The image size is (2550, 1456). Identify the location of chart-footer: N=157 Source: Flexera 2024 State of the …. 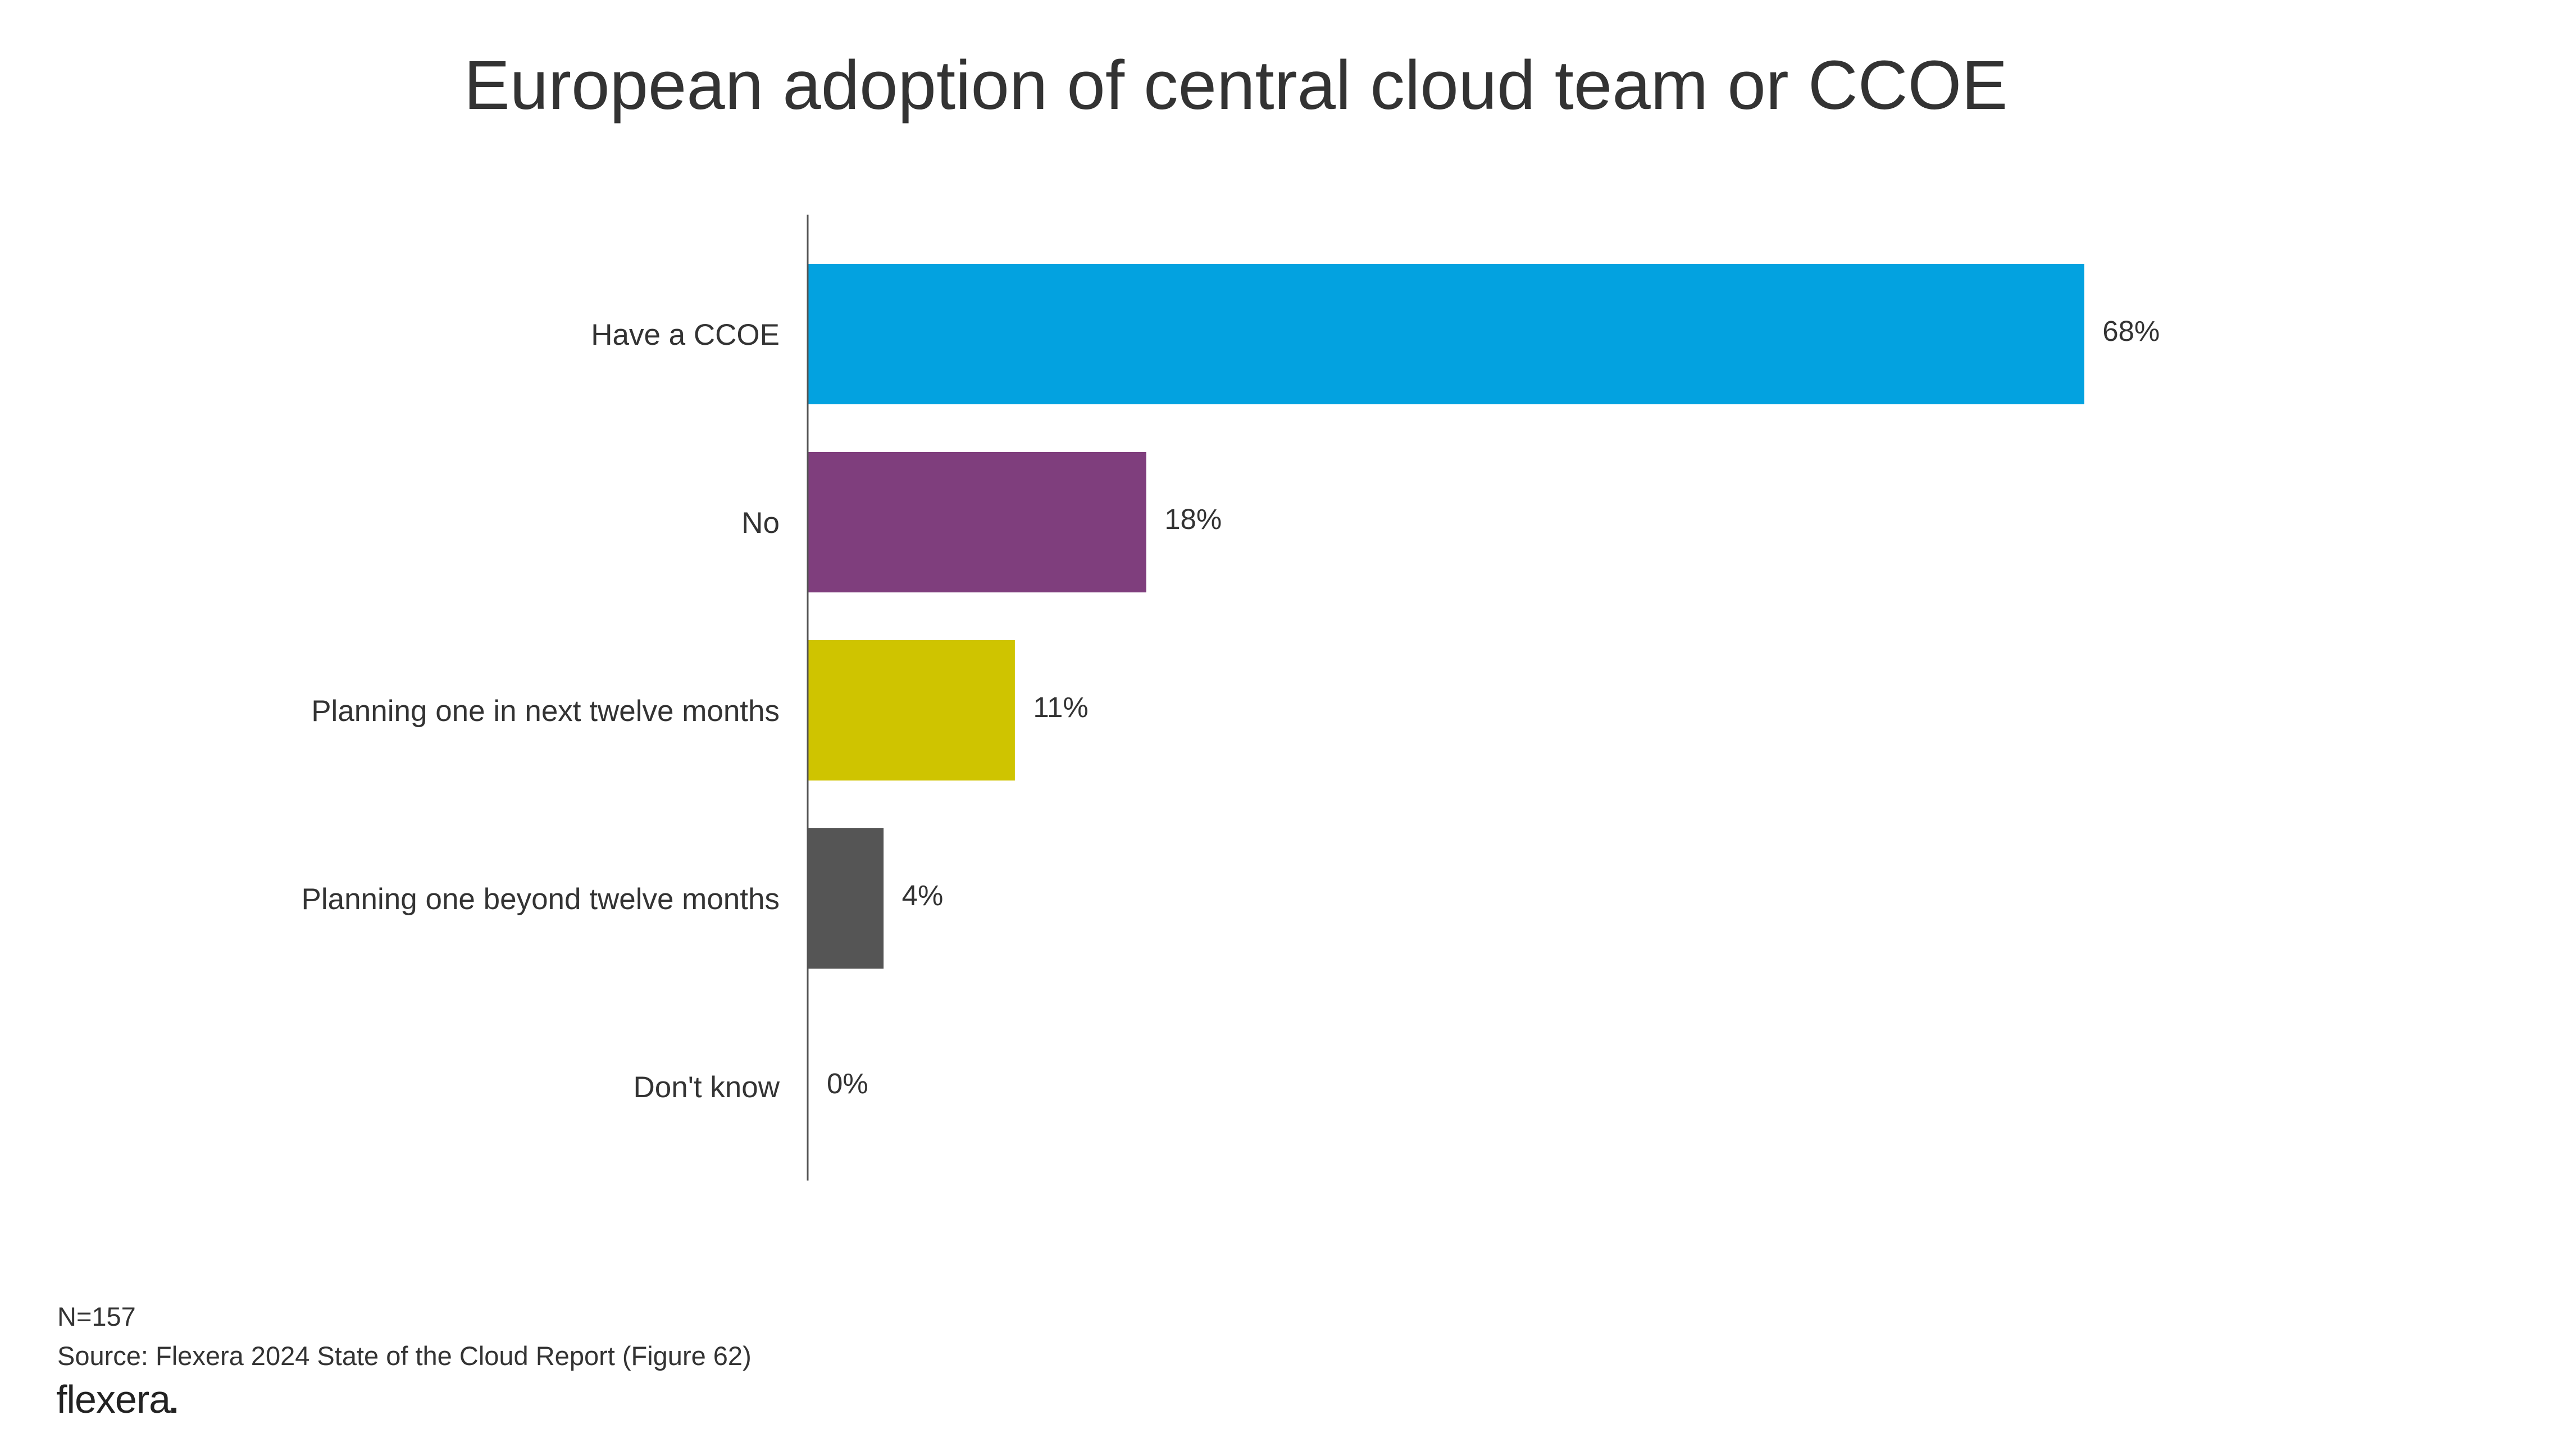
(404, 1336).